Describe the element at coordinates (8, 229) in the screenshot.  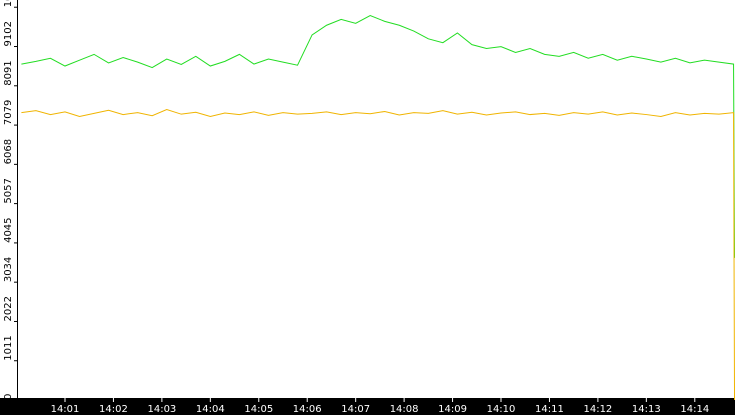
I see `y-tick-label: 4045` at that location.